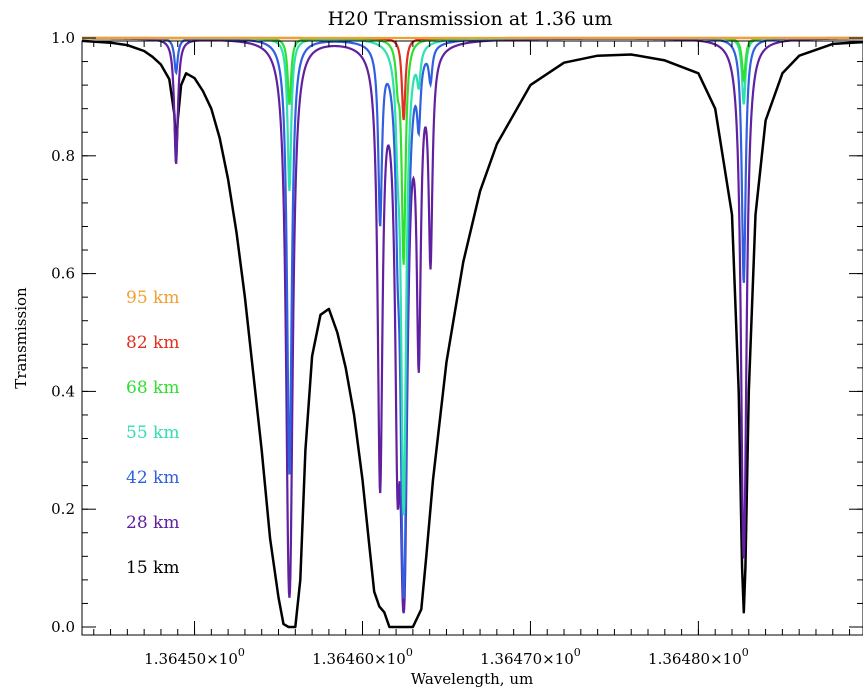 The image size is (863, 691). I want to click on y-tick-label: 0.4, so click(63, 391).